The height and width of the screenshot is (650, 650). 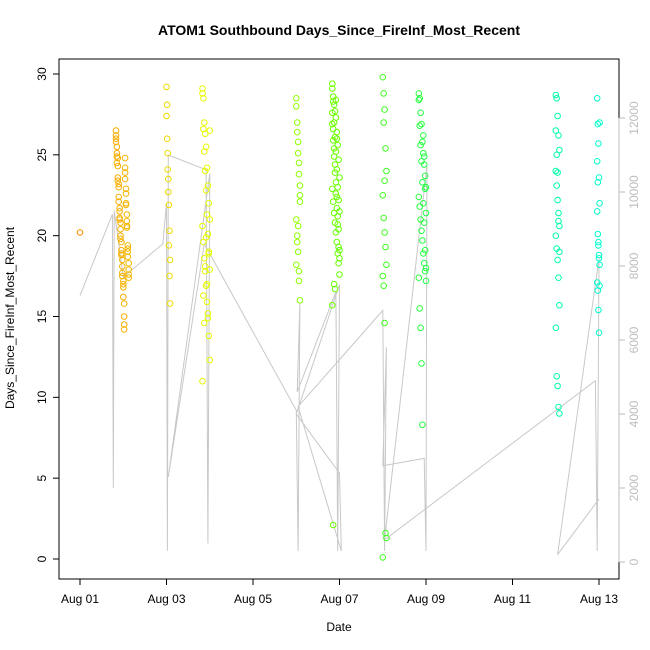 I want to click on y-axis: 0 5 10 15 20 25 30, so click(x=47, y=314).